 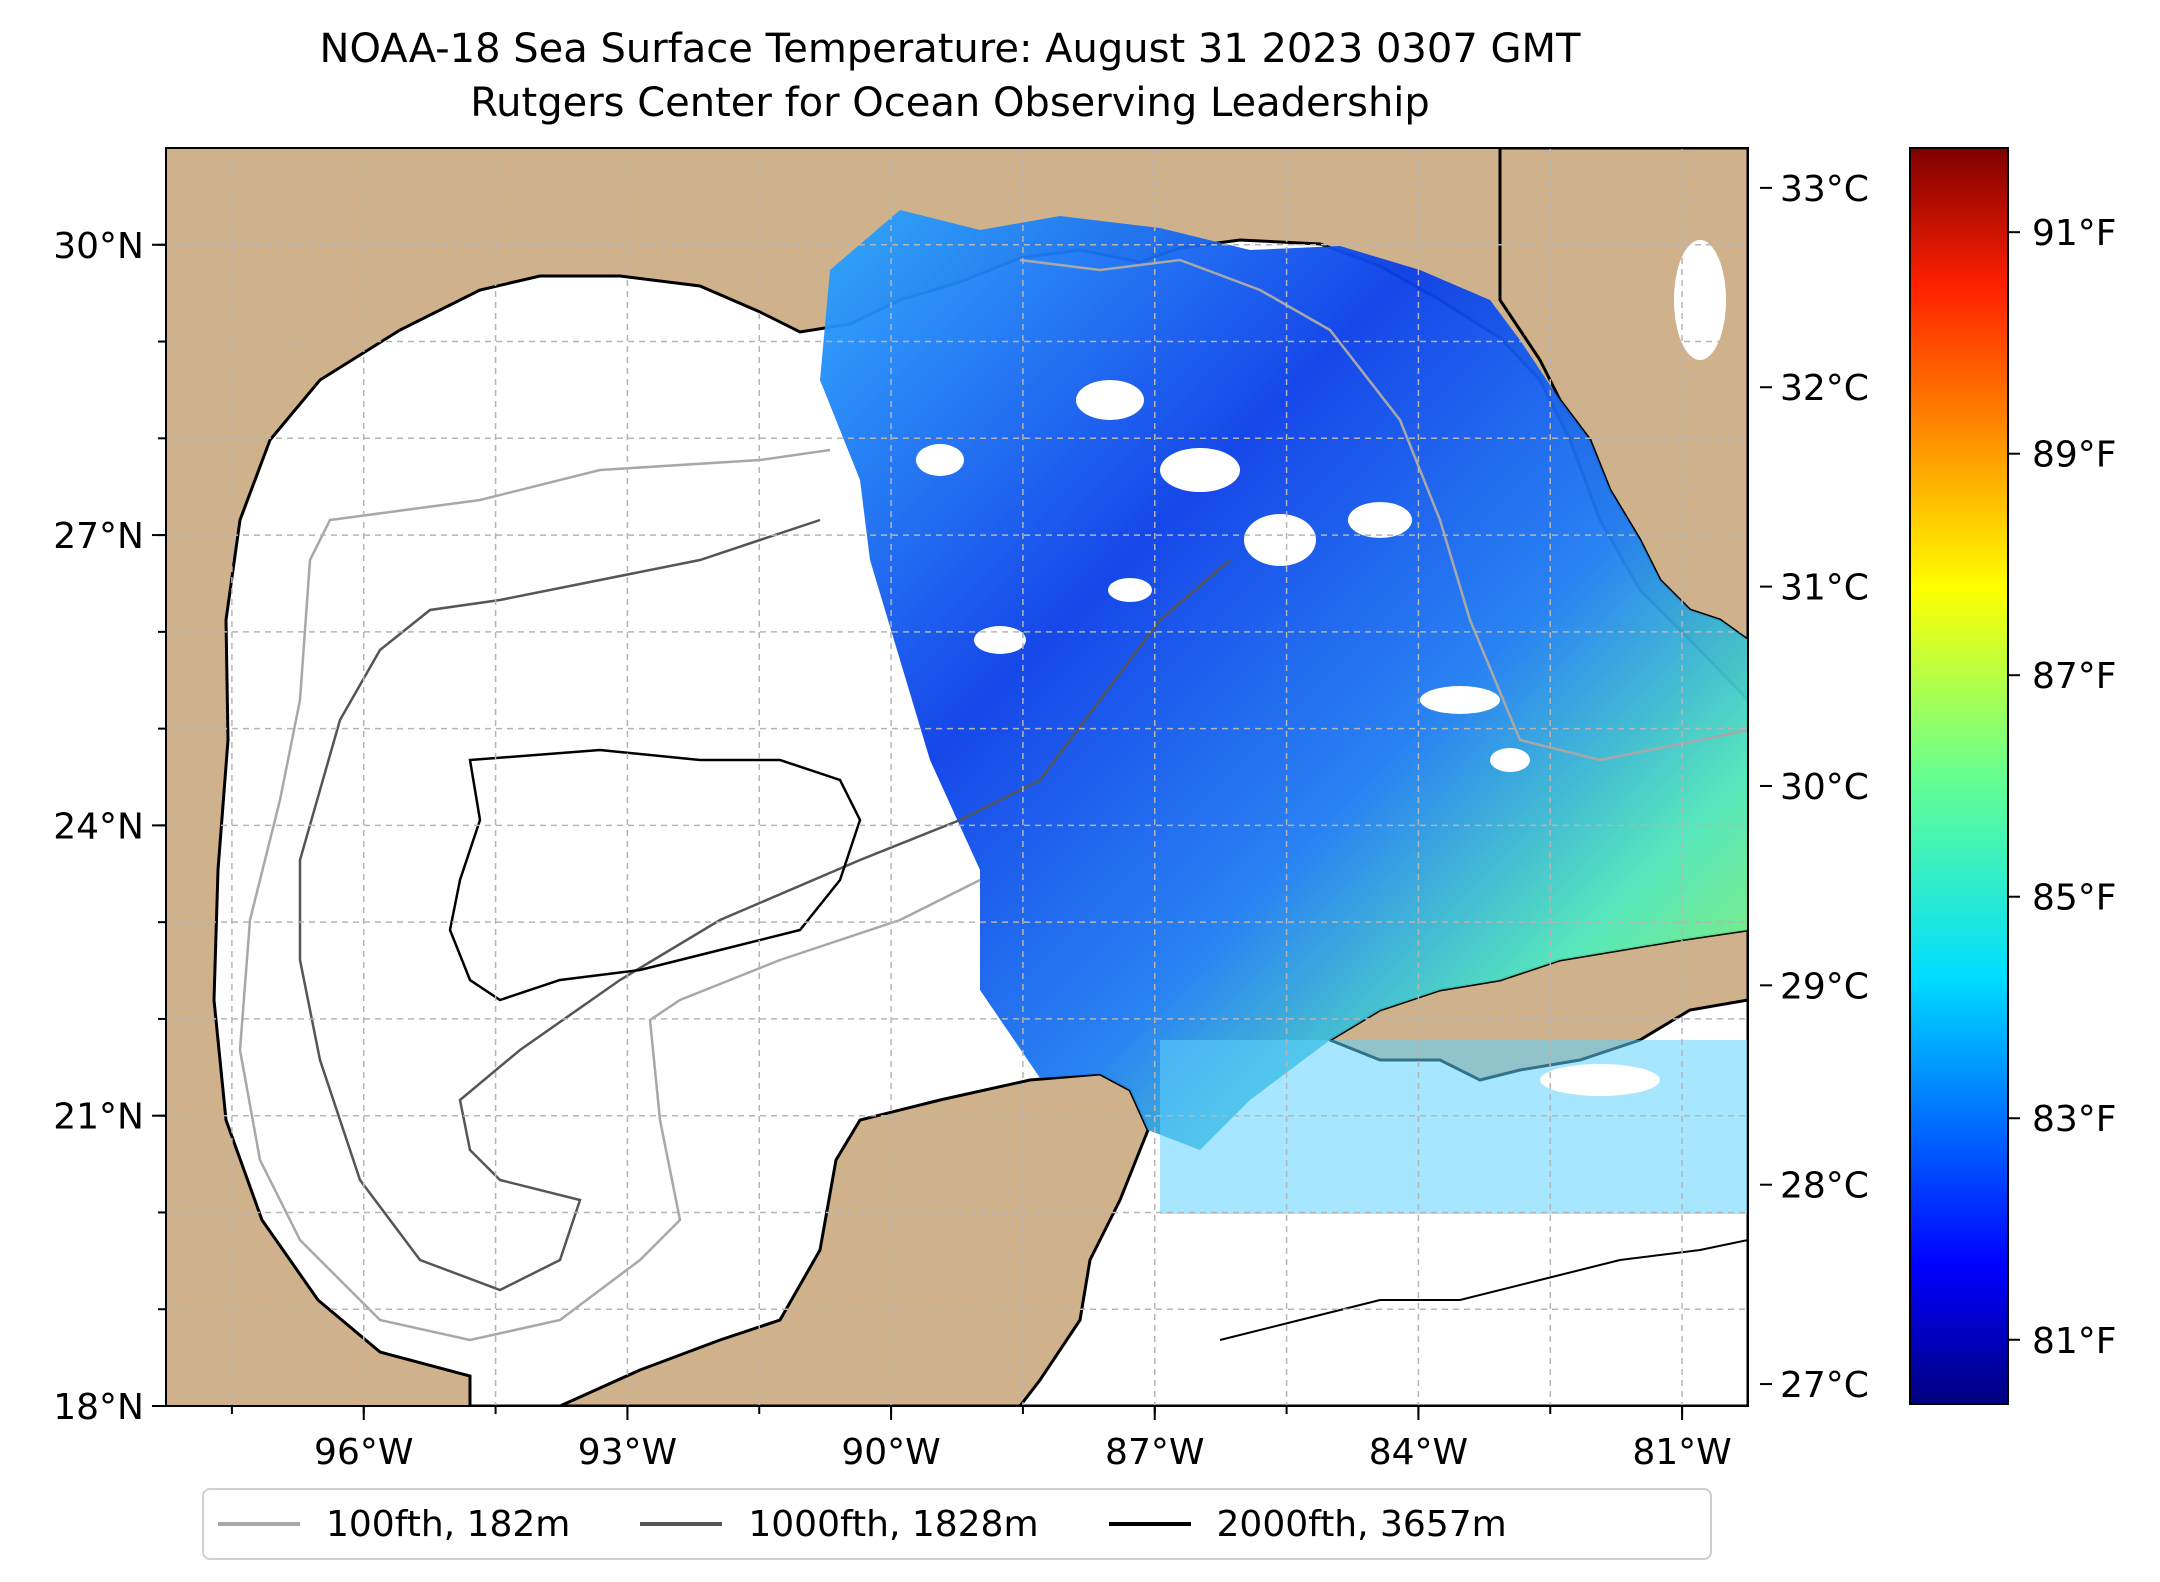 I want to click on celsius-tick-label: 29°C, so click(x=1824, y=986).